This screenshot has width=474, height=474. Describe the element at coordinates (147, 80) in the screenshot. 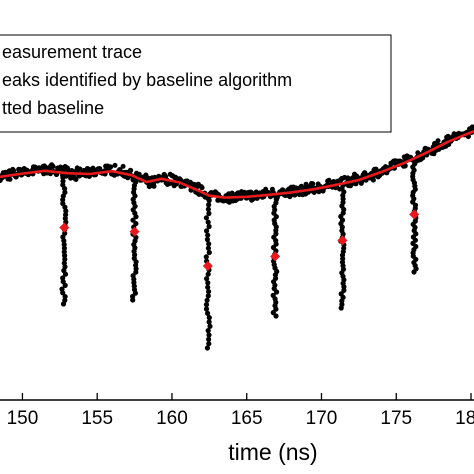

I see `legend-entry-peaks: eaks identified by baseline algorithm` at that location.